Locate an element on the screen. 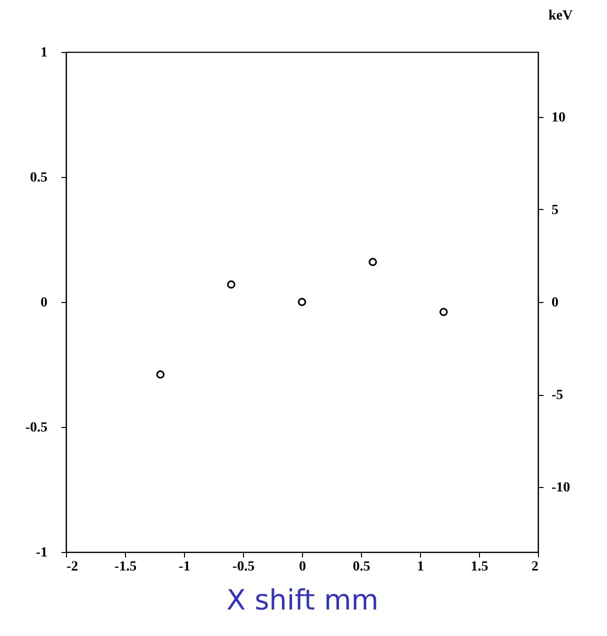 This screenshot has width=607, height=636. y-tick-label: -1 is located at coordinates (42, 553).